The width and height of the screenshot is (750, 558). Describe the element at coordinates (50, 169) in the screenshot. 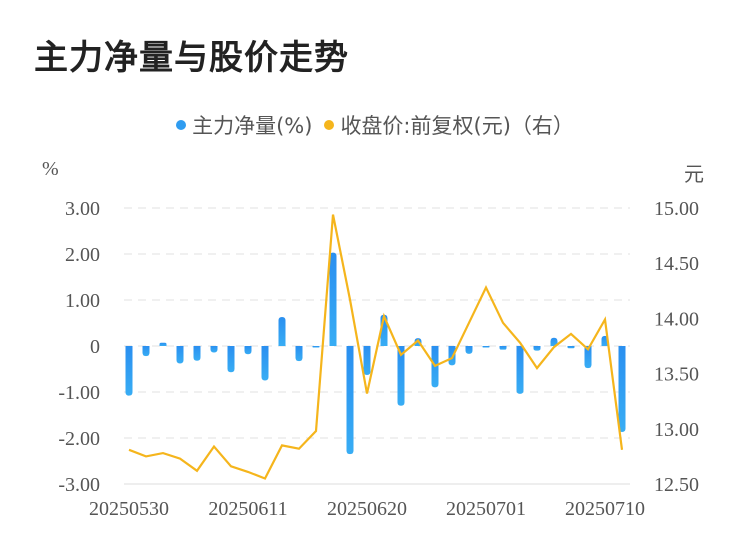

I see `left-axis-unit: %` at that location.